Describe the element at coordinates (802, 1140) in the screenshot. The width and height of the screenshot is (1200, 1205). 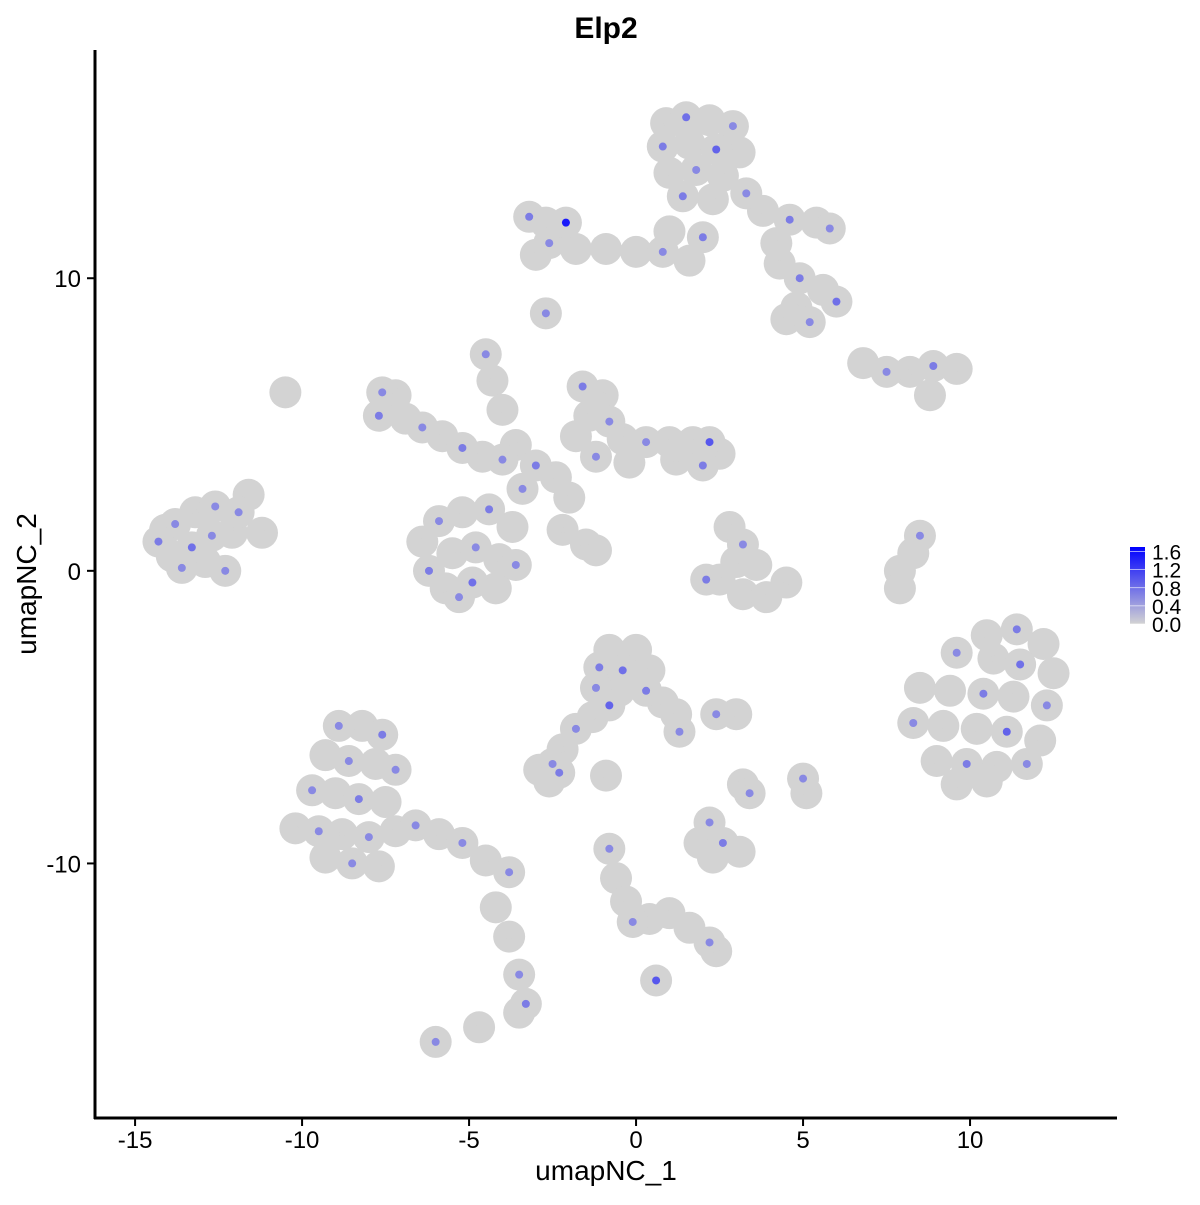
I see `x-tick-label: 5` at that location.